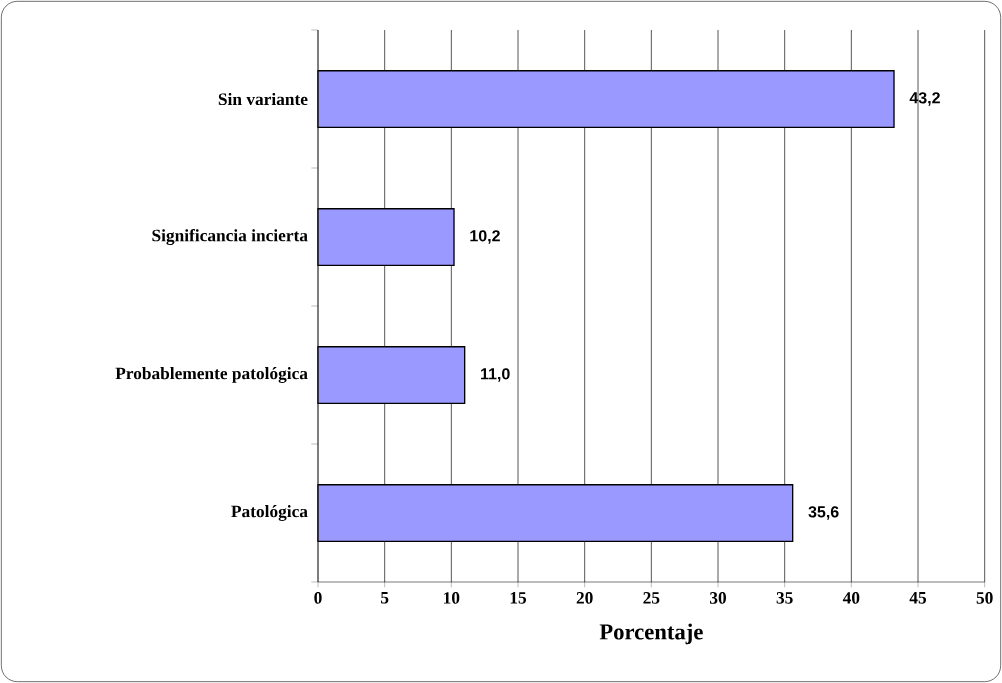 This screenshot has width=1002, height=683. I want to click on y-tick-label: Patológica, so click(269, 513).